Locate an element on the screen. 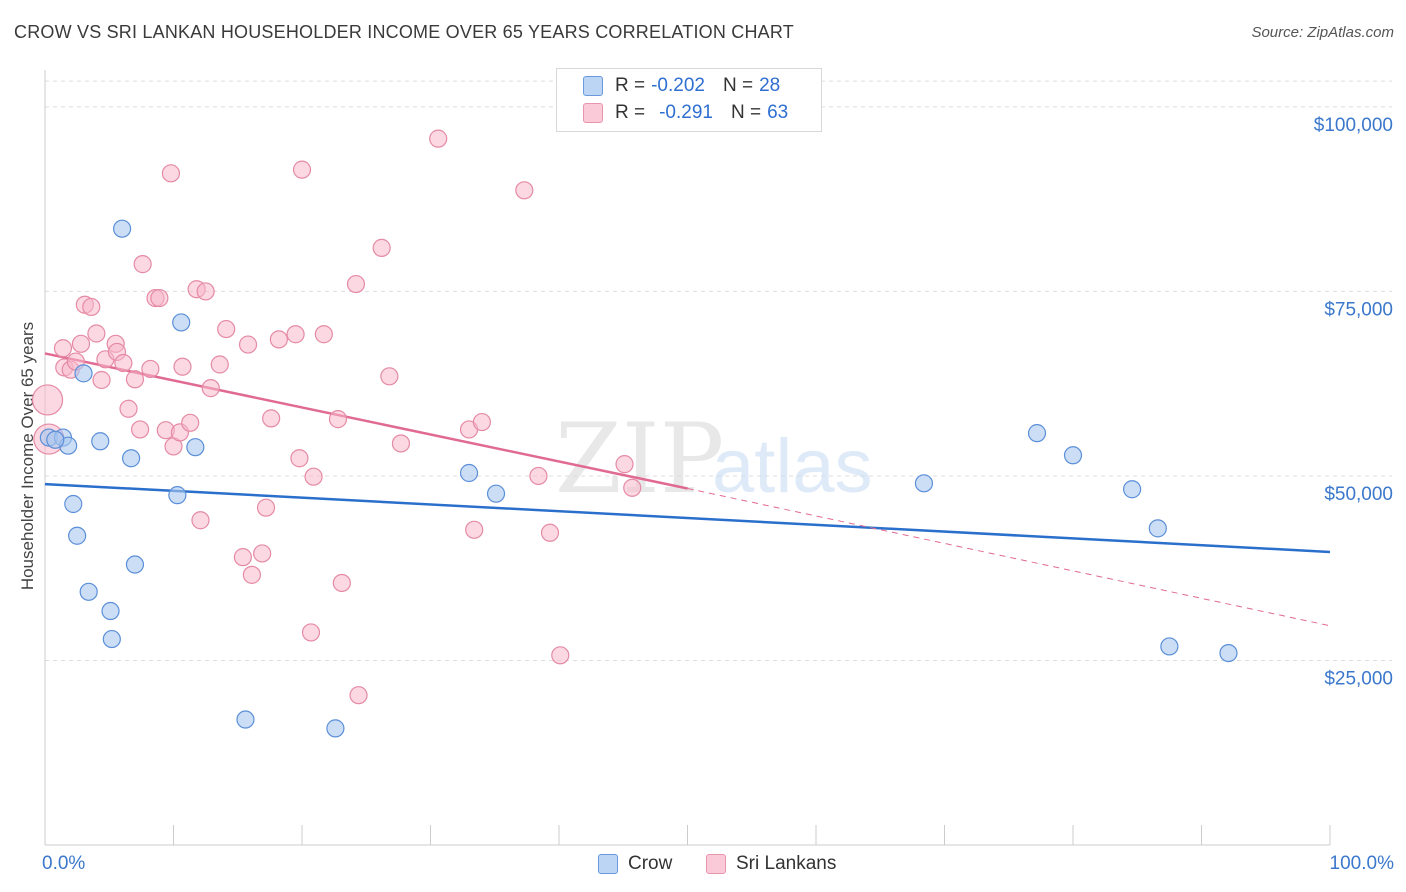 Image resolution: width=1406 pixels, height=892 pixels. y-tick-label: $75,000 is located at coordinates (1358, 309).